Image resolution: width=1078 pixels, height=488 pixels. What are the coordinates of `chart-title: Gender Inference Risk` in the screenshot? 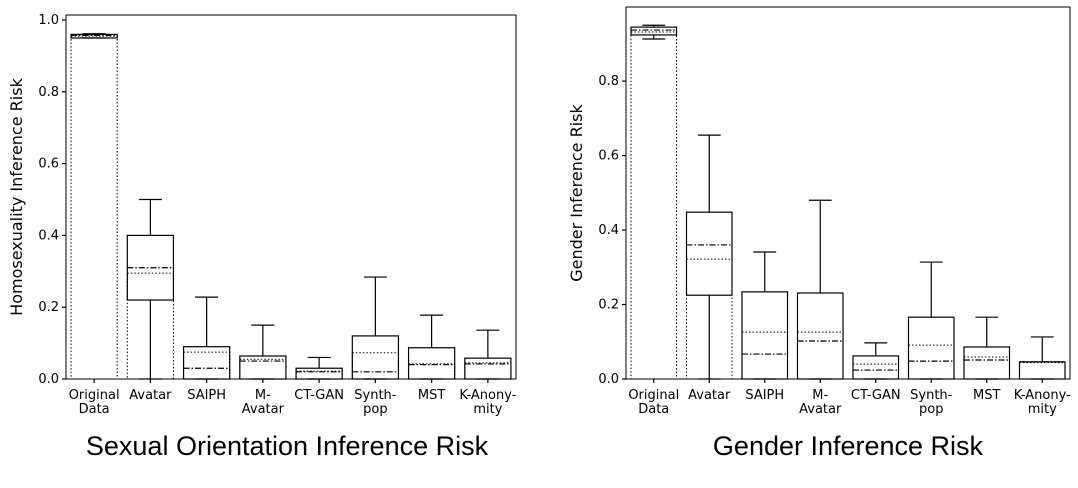 It's located at (848, 446).